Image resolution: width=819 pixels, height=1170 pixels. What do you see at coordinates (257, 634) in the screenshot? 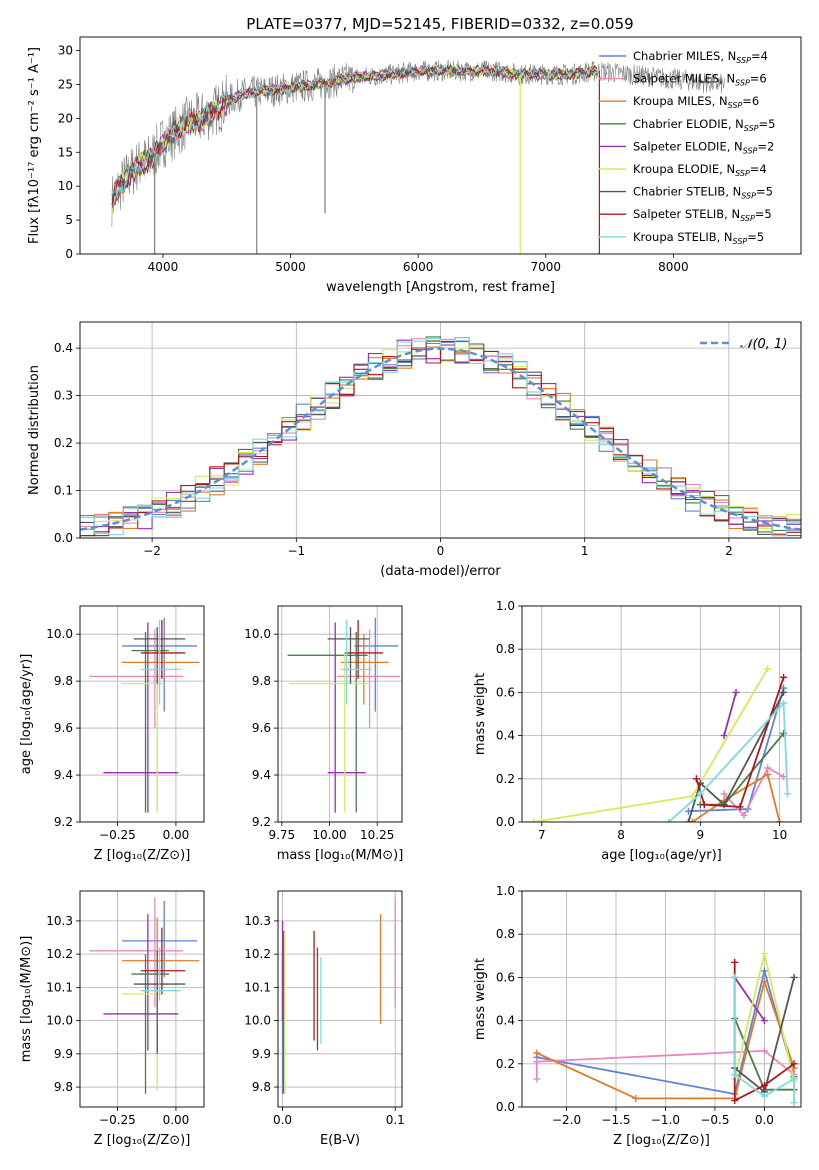
I see `age_vs_mass-ytick-label: 10.0` at bounding box center [257, 634].